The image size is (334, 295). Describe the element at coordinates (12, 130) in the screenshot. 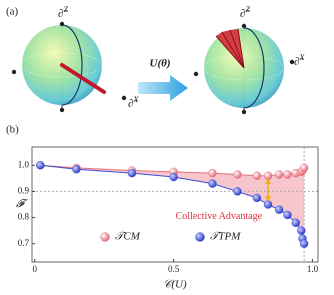

I see `panel-label: (b)` at that location.